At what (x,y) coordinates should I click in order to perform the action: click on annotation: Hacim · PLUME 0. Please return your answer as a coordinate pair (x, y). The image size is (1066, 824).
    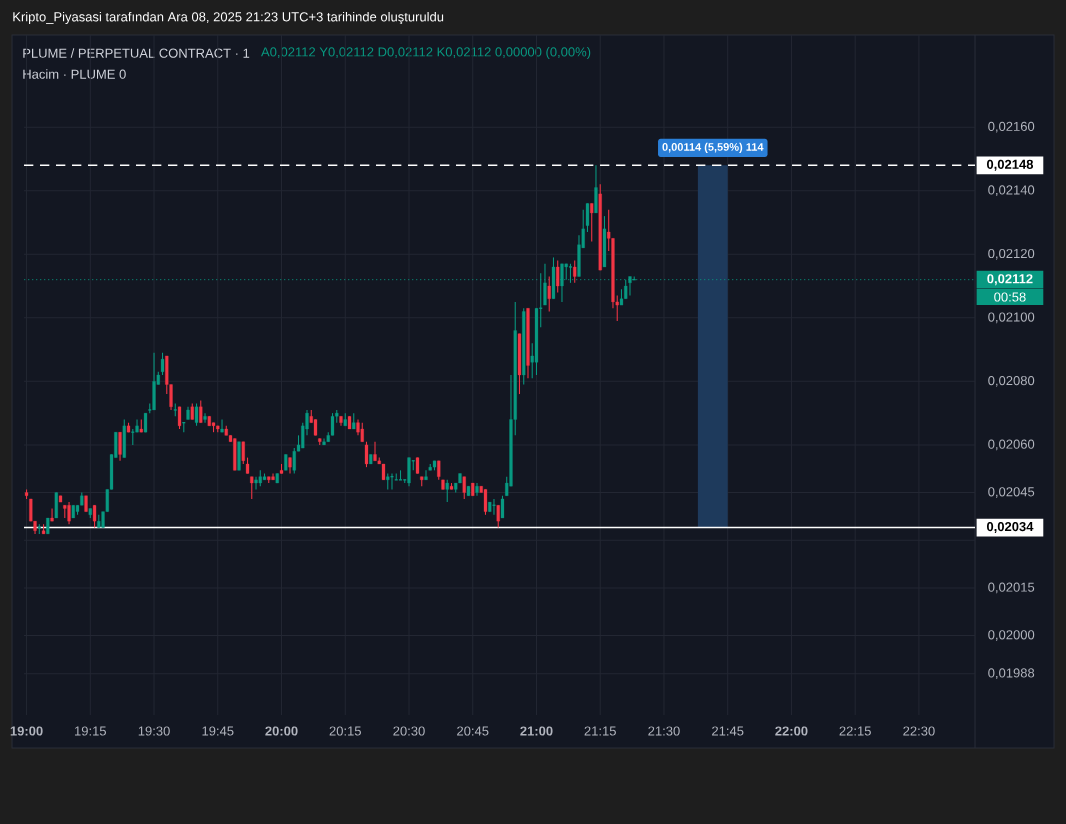
    Looking at the image, I should click on (74, 74).